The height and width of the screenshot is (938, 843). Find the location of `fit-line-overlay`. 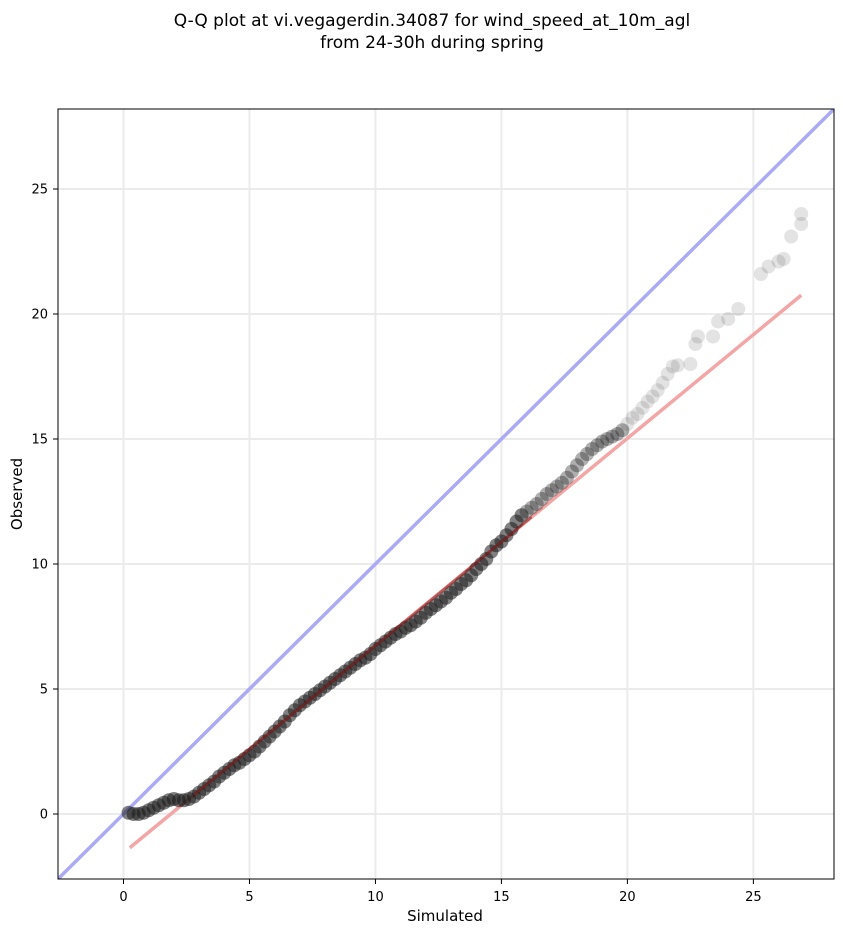

fit-line-overlay is located at coordinates (363, 656).